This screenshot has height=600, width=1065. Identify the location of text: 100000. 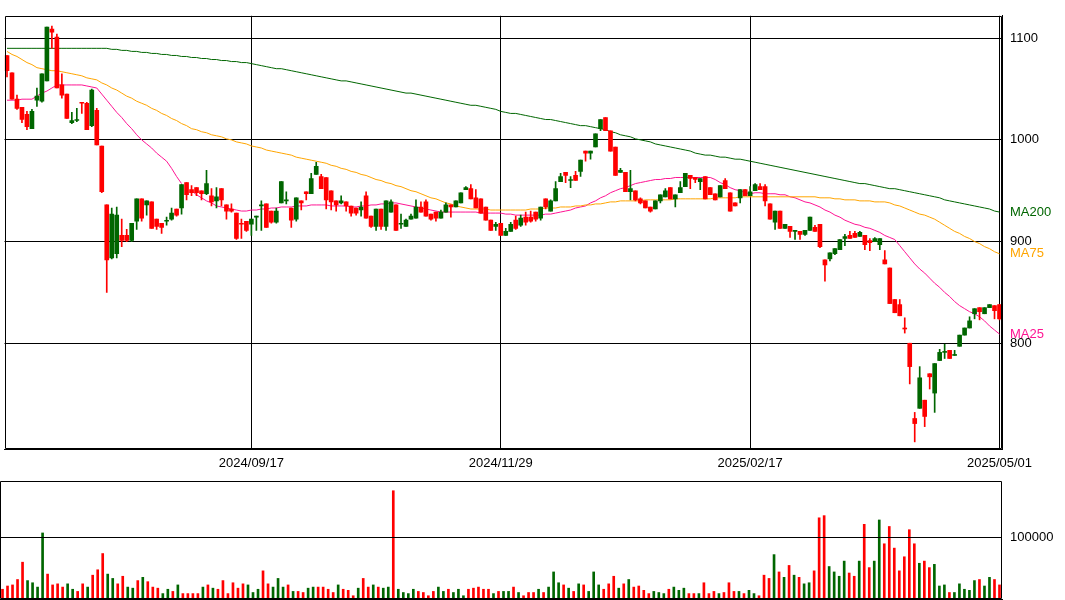
(1032, 537).